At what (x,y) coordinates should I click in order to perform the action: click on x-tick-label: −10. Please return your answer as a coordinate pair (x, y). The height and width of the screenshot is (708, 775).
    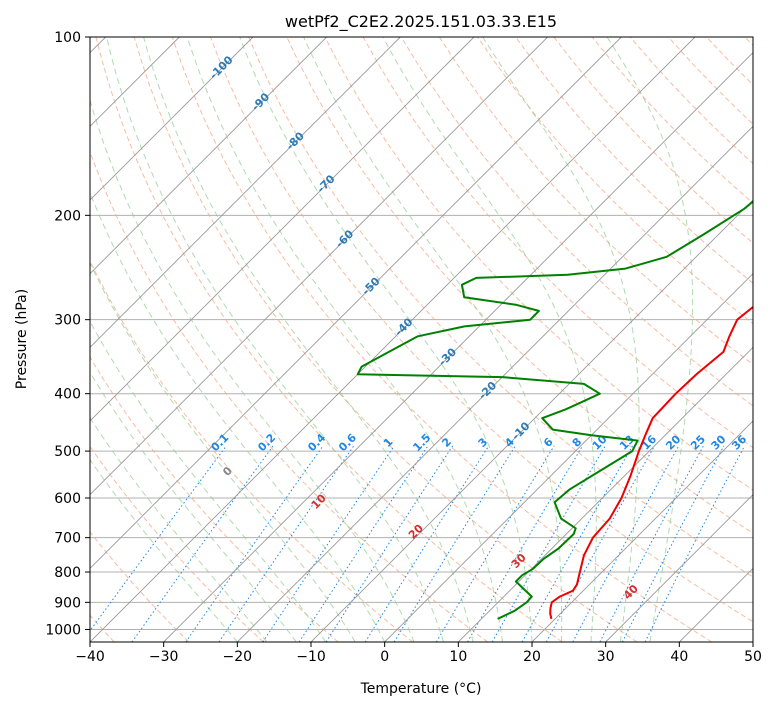
    Looking at the image, I should click on (311, 657).